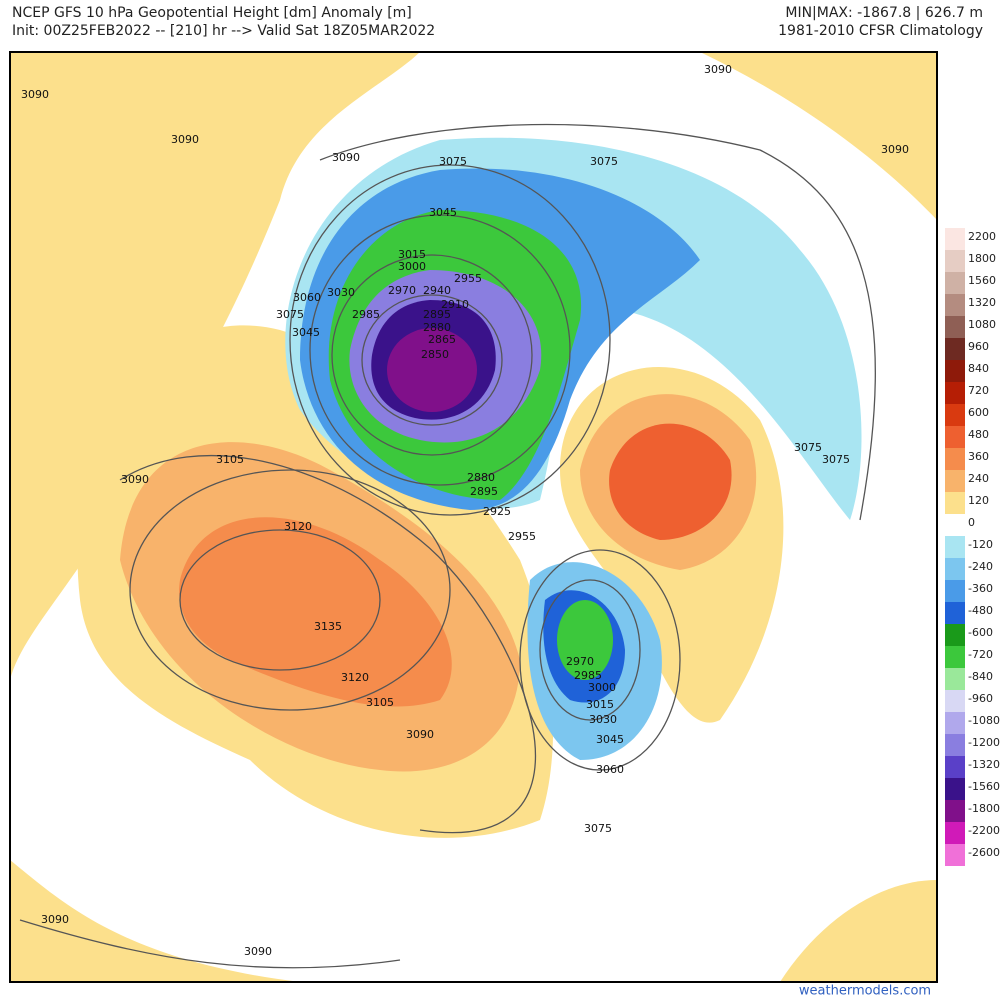 This screenshot has width=1000, height=1004. What do you see at coordinates (984, 808) in the screenshot?
I see `colorbar-label: -1800` at bounding box center [984, 808].